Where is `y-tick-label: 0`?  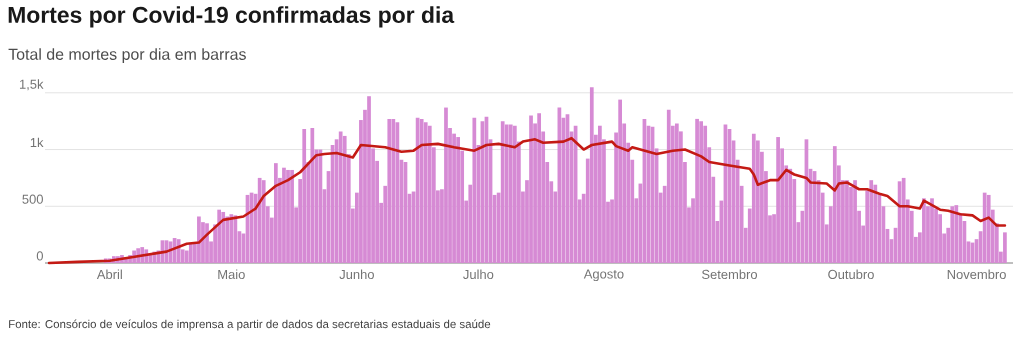 y-tick-label: 0 is located at coordinates (39, 256).